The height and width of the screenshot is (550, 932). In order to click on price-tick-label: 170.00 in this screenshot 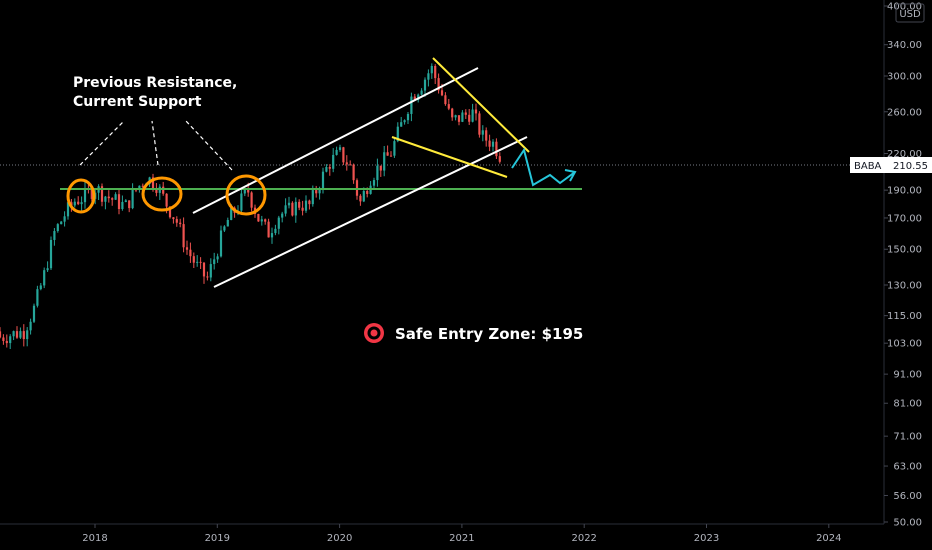, I will do `click(904, 218)`.